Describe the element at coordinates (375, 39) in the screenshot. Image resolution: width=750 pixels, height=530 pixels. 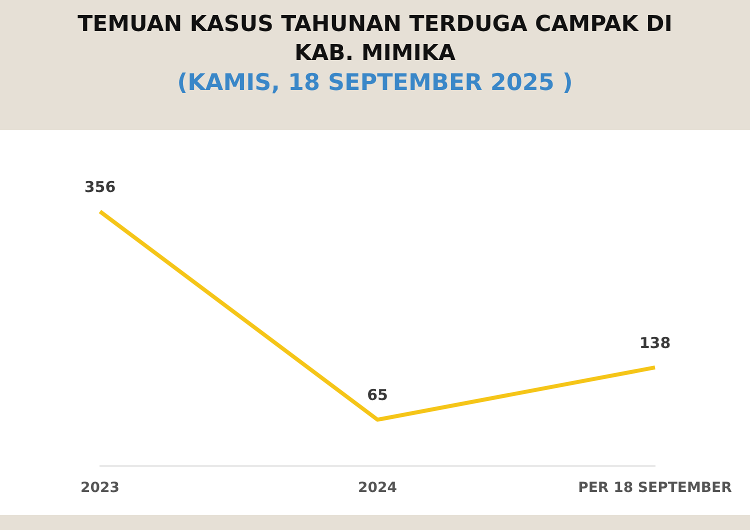
I see `chart-title: TEMUAN KASUS TAHUNAN TERDUGA CAMPAK DI KAB. MIMIKA` at that location.